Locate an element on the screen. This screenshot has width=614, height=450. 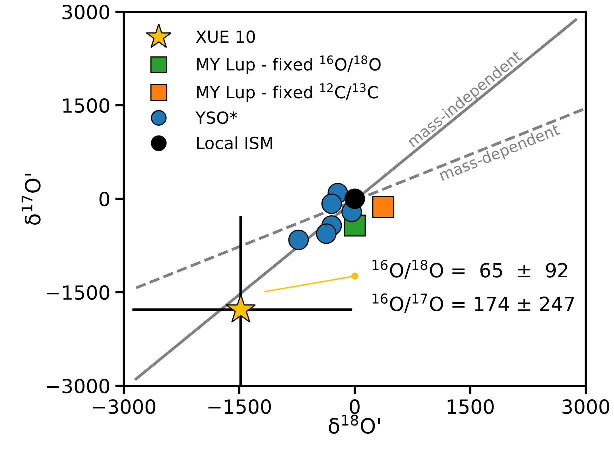
legend-label: YSO* is located at coordinates (217, 118).